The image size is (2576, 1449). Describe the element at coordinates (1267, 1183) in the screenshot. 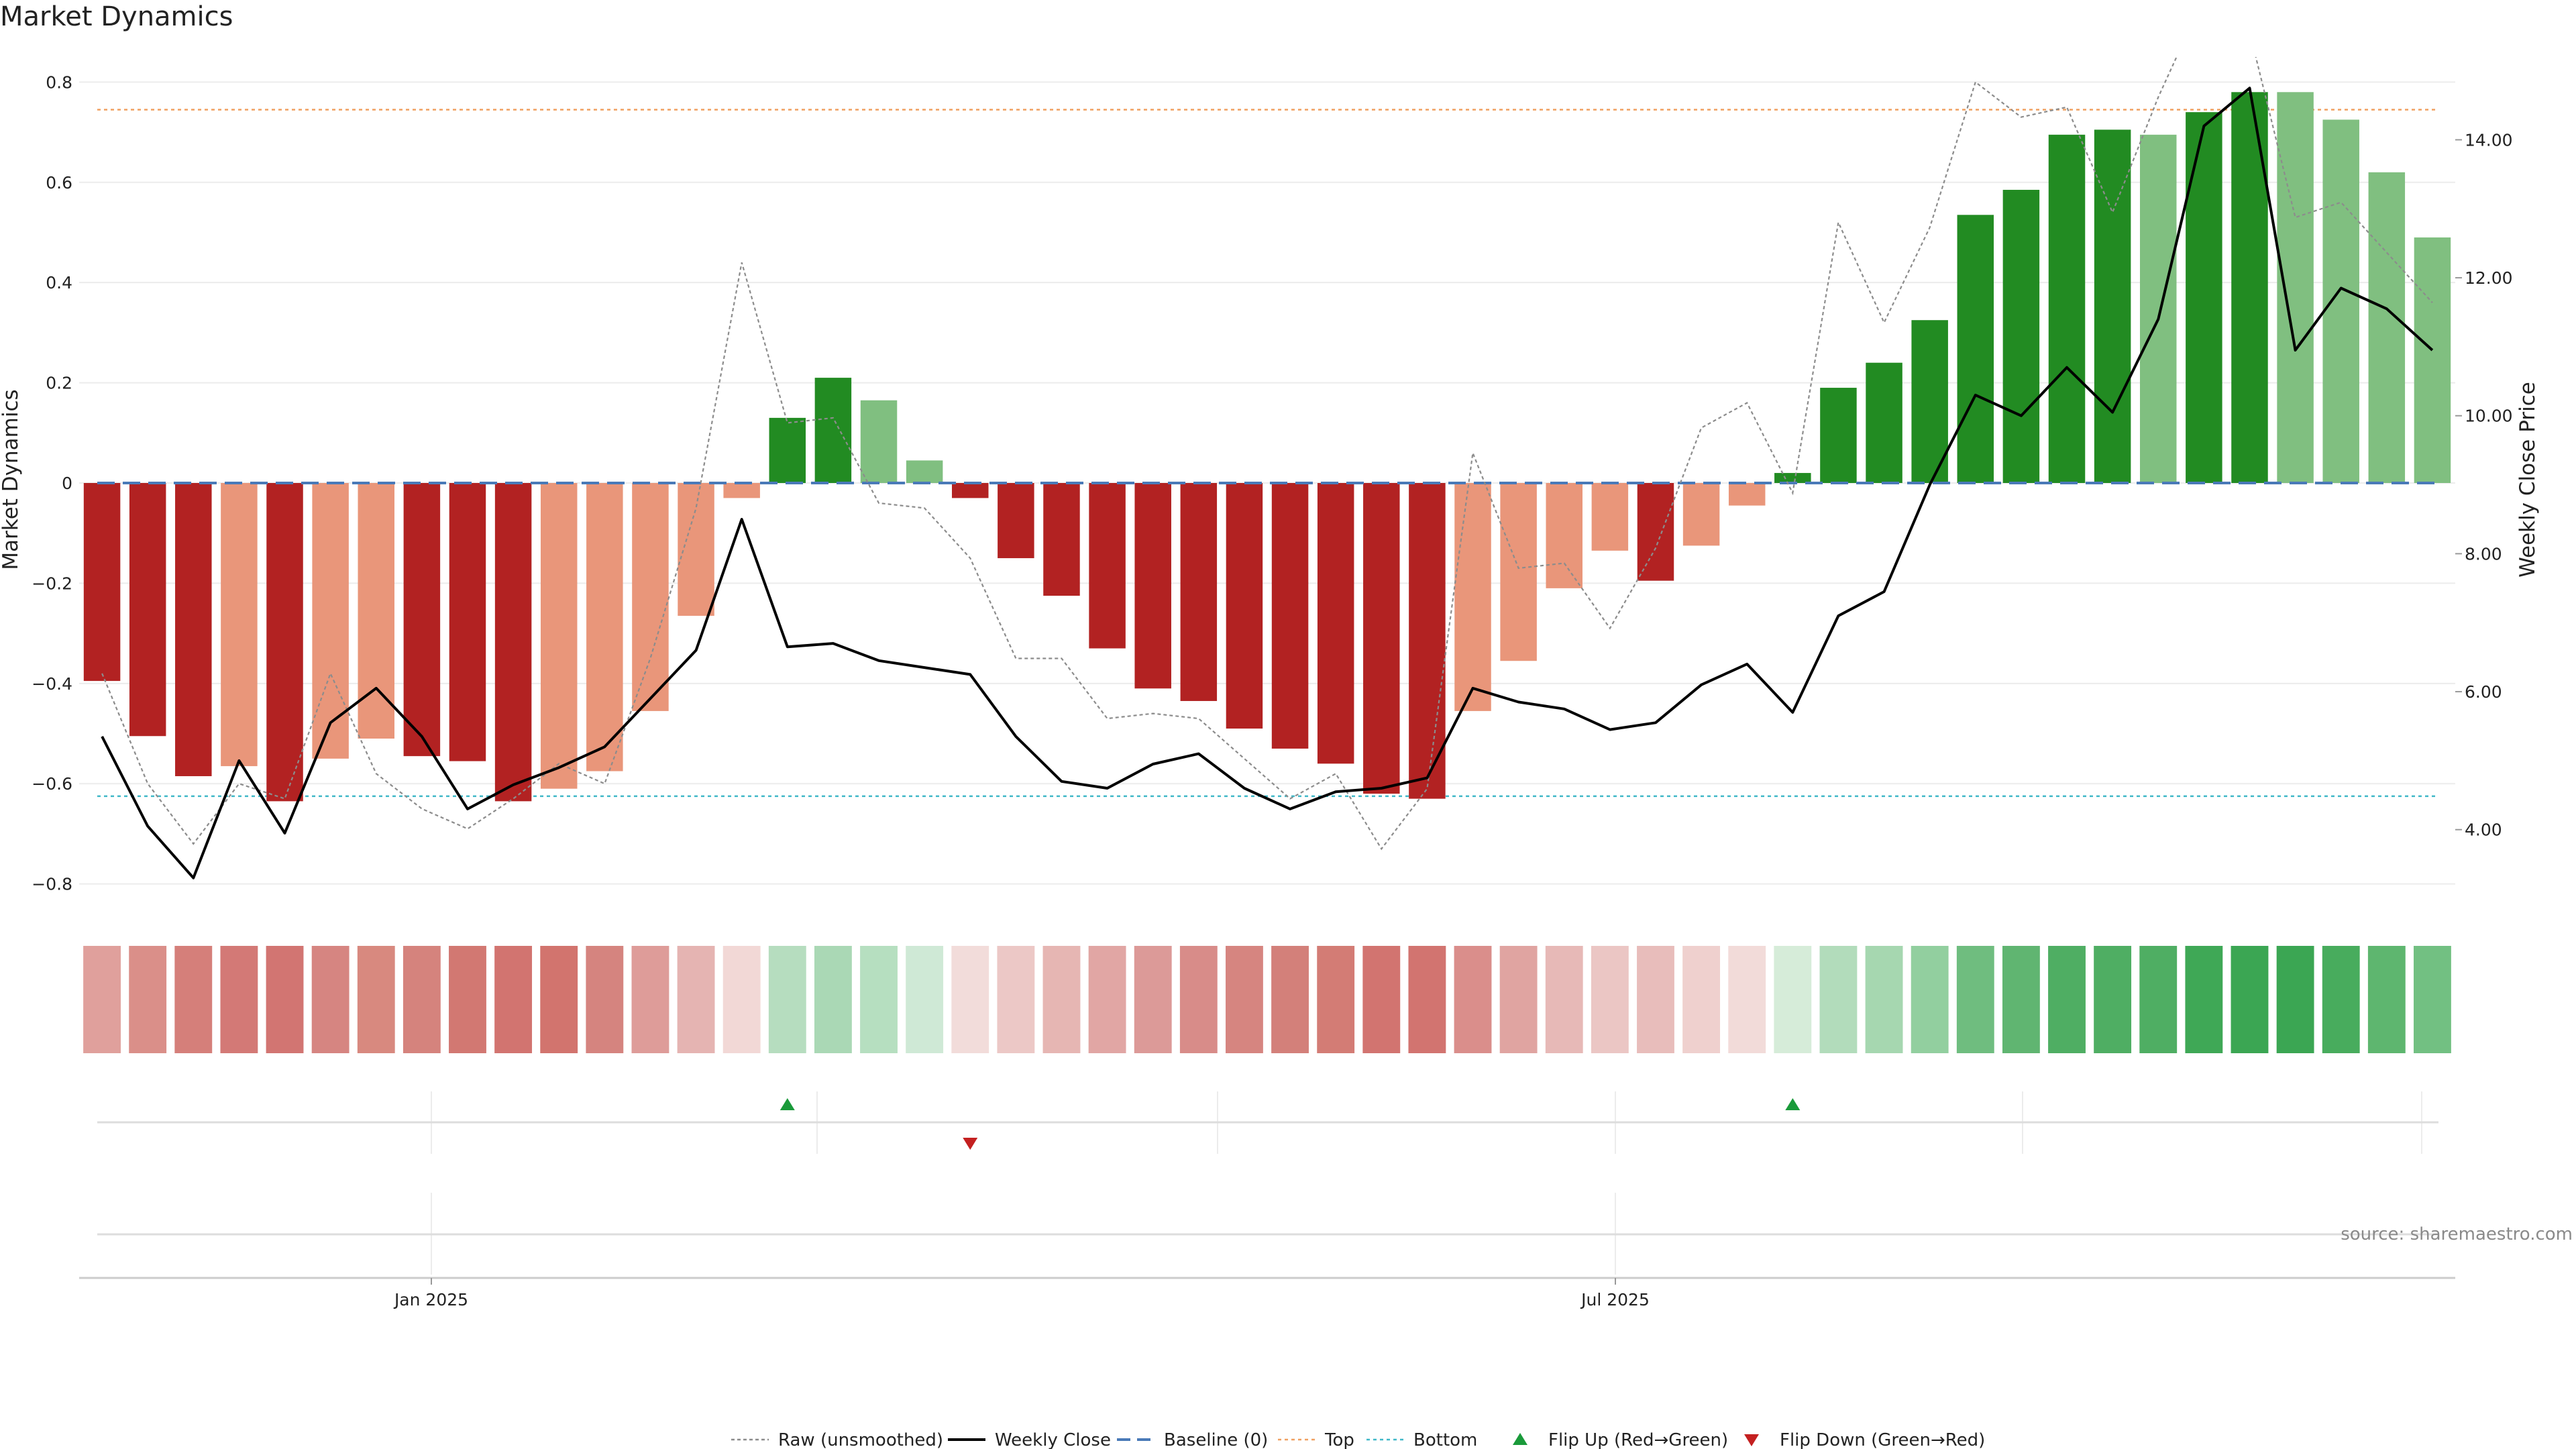

I see `flip-panel` at that location.